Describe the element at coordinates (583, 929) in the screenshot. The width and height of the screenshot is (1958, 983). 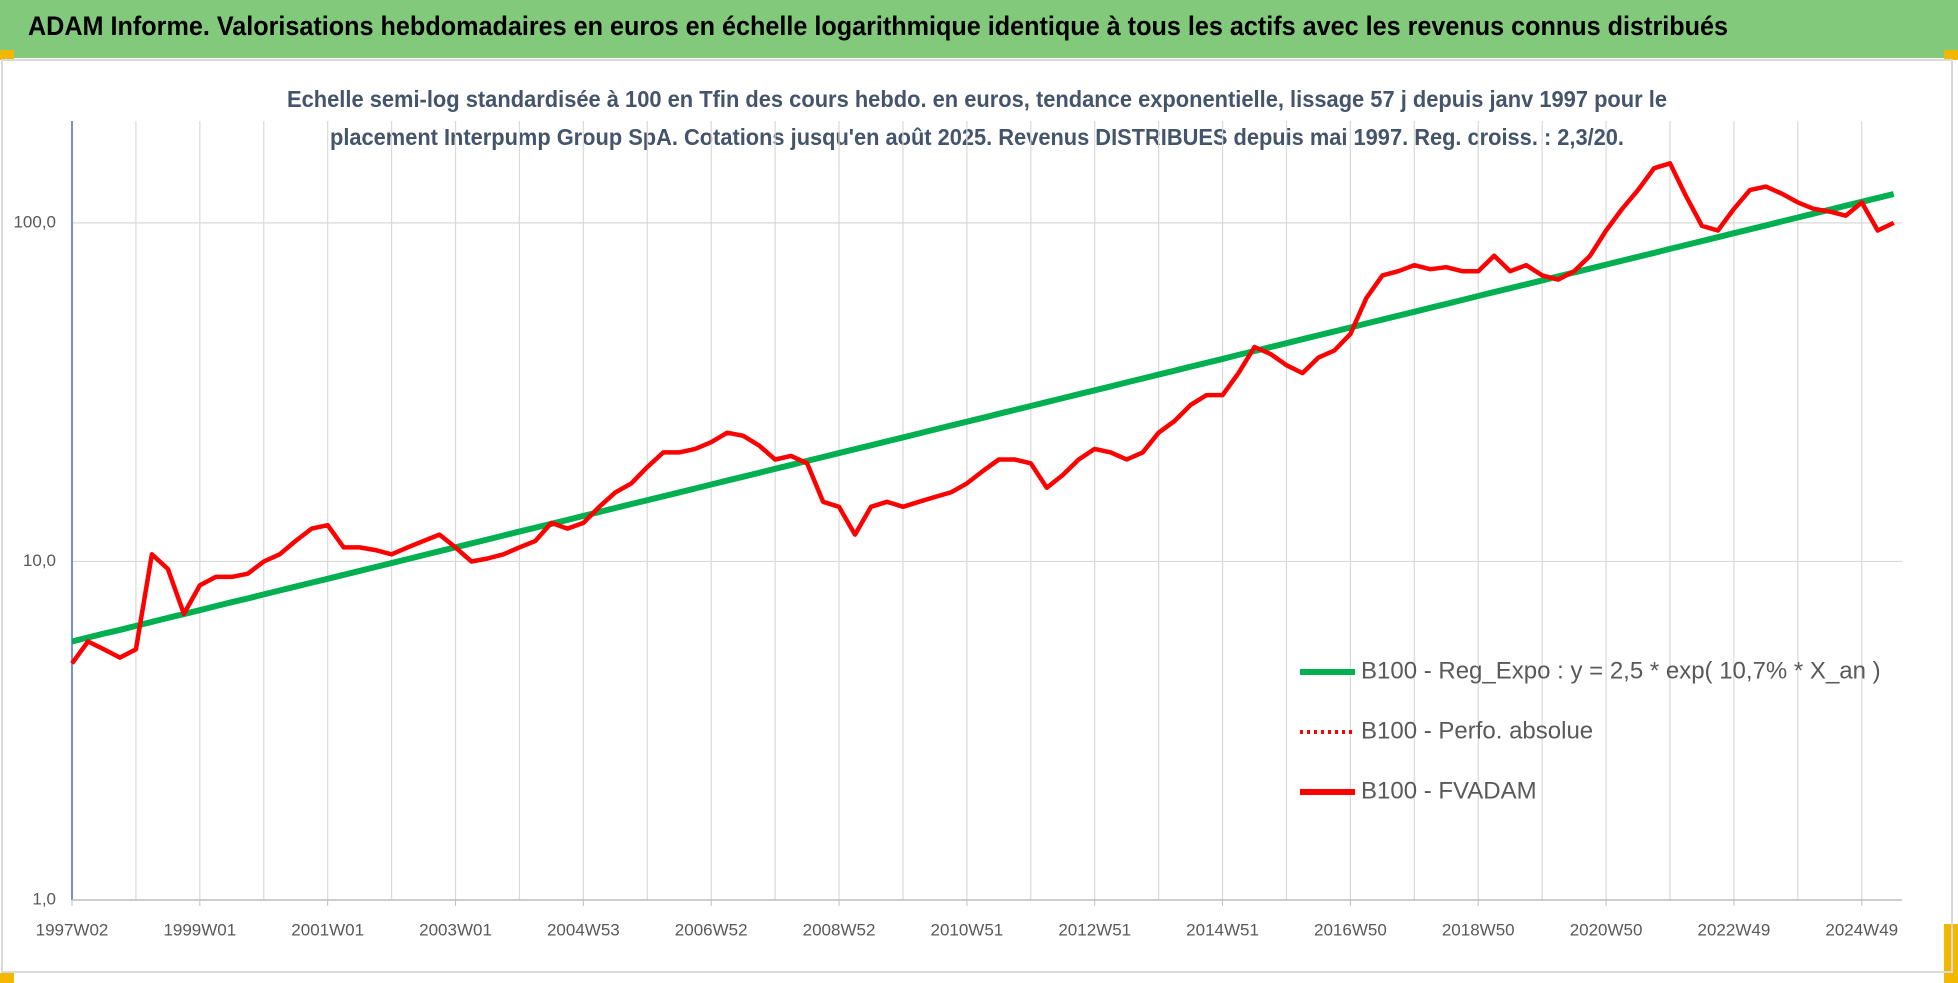
I see `x-tick-label: 2004W53` at that location.